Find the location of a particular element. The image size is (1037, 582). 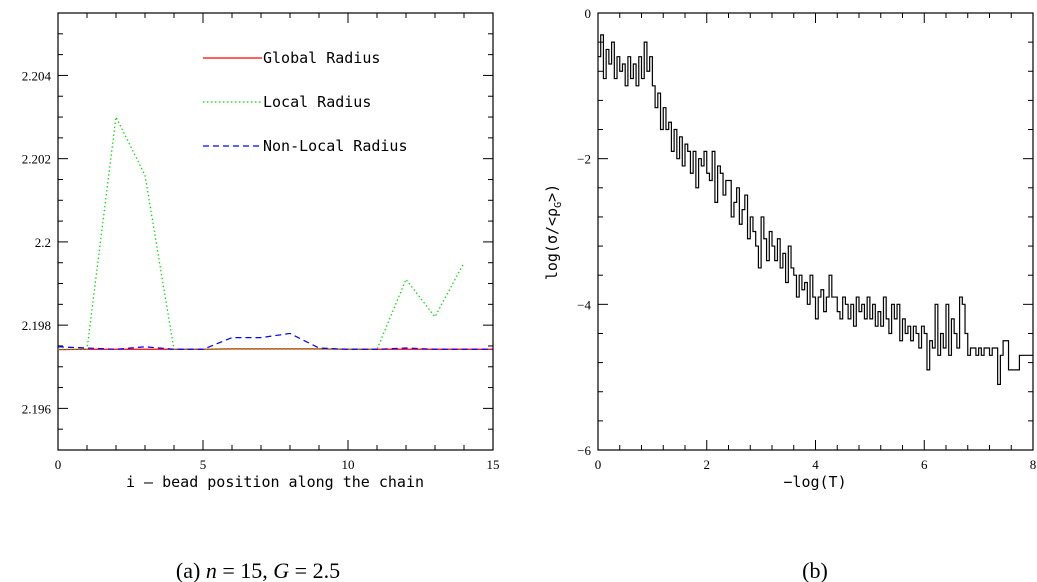

x-tick-label: 2 is located at coordinates (707, 464).